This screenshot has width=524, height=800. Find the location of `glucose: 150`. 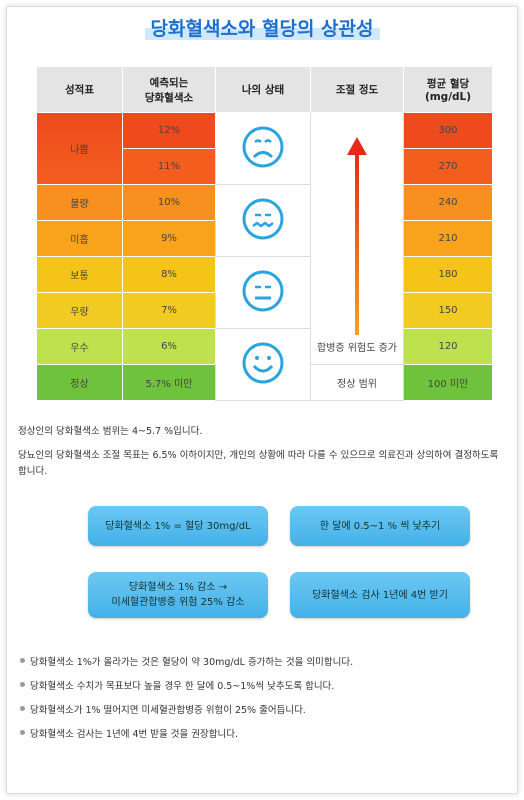

glucose: 150 is located at coordinates (448, 310).